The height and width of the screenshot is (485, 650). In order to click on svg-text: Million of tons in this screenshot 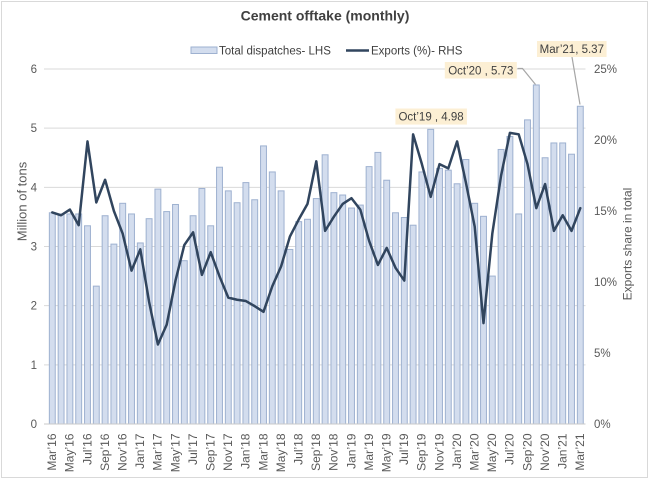, I will do `click(22, 201)`.